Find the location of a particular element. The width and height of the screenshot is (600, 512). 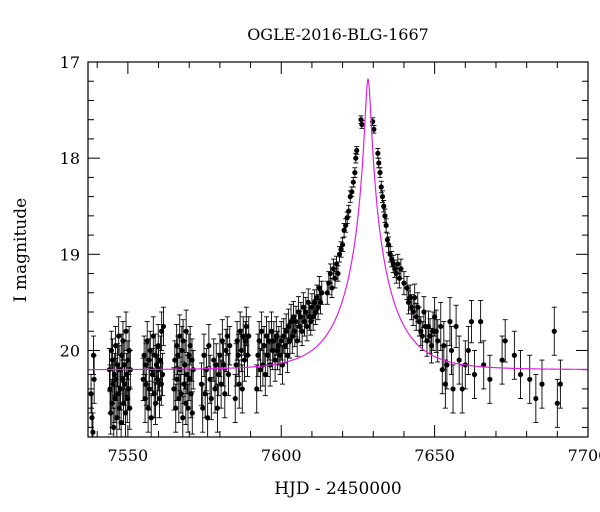

y-tick-label: 20 is located at coordinates (70, 350).